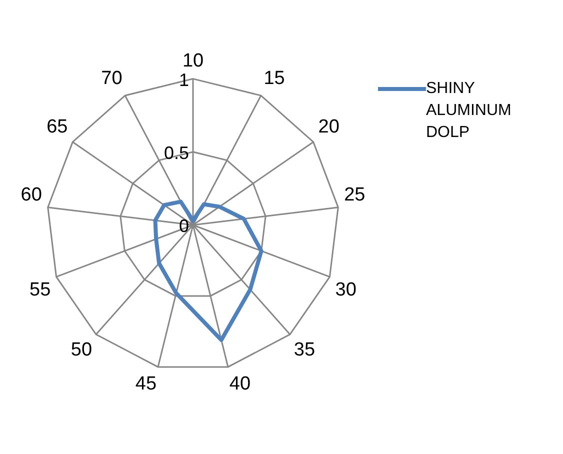 The height and width of the screenshot is (454, 563). Describe the element at coordinates (57, 127) in the screenshot. I see `spoke-label: 65` at that location.